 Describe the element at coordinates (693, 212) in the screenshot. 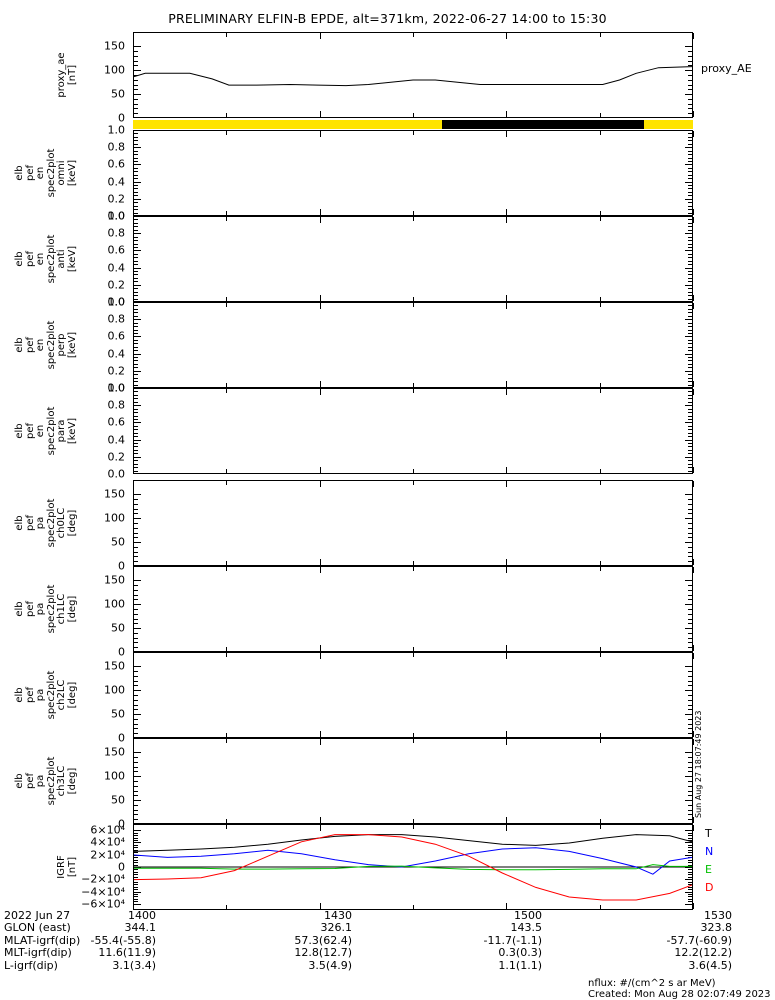

I see `xtick-mark-en-omni` at that location.